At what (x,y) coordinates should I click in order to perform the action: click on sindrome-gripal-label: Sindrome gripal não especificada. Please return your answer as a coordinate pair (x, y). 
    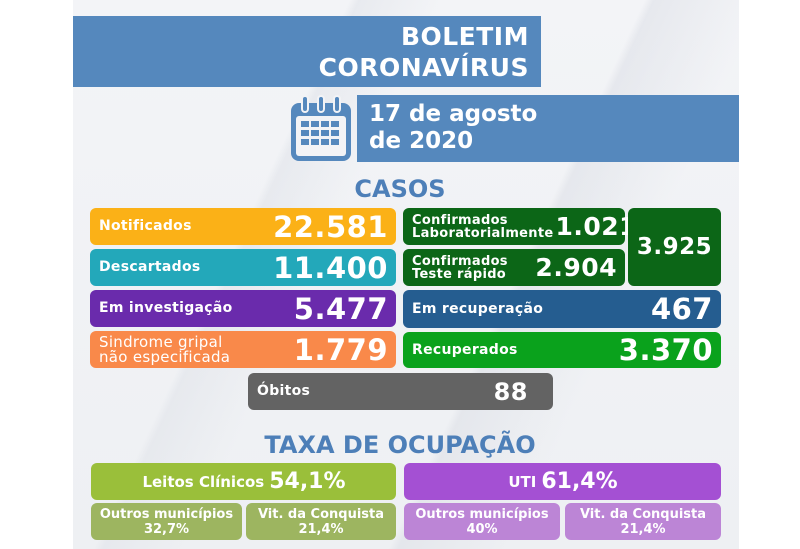
    Looking at the image, I should click on (165, 349).